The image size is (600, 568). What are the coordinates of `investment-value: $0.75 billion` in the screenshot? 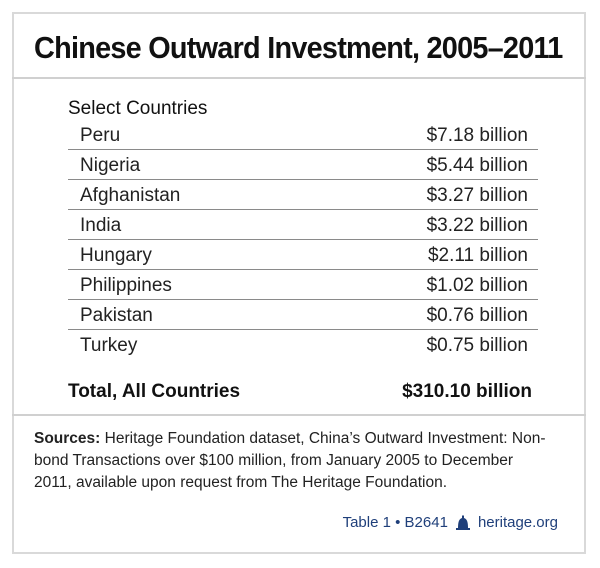 It's located at (477, 345).